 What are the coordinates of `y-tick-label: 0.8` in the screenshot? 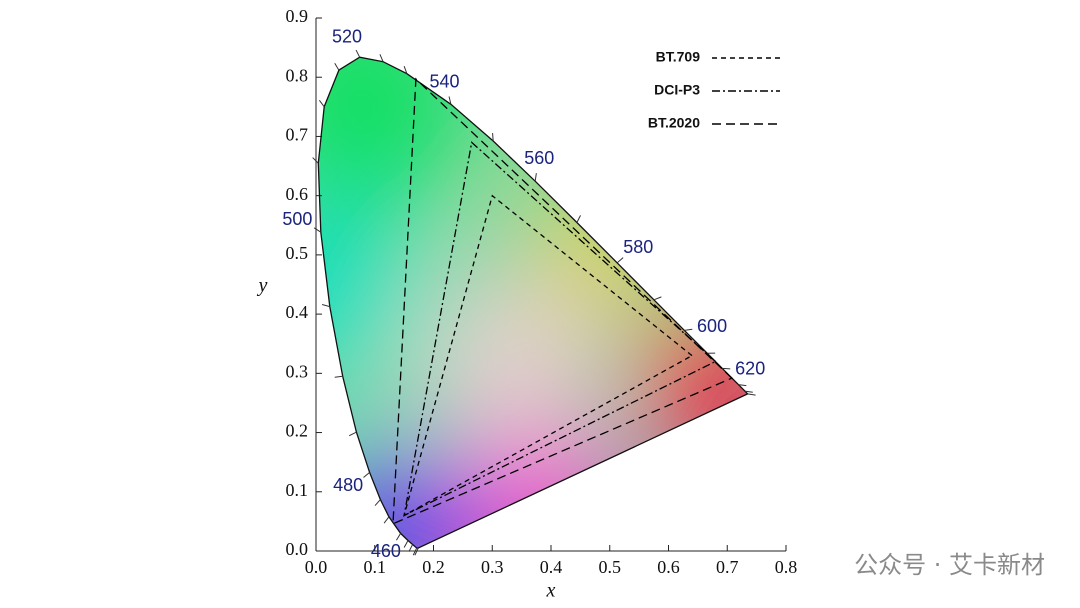 It's located at (297, 75).